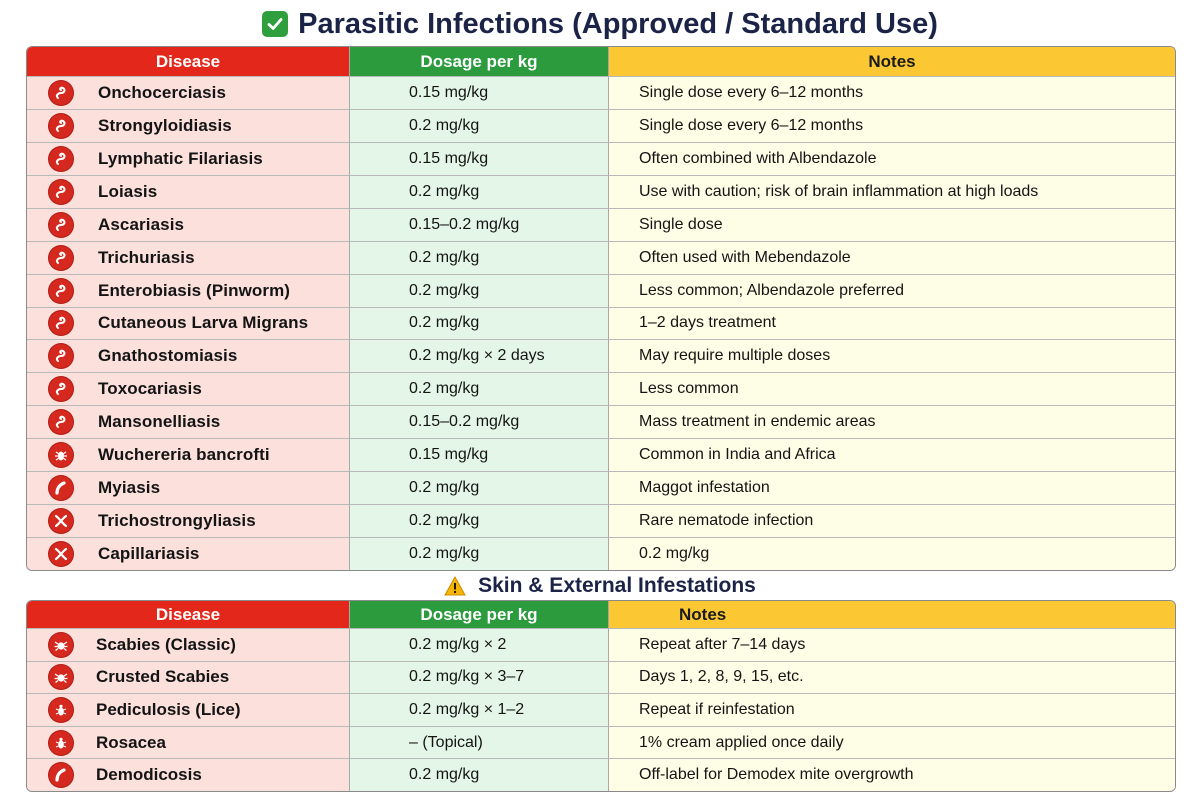  I want to click on disease-cell: Wuchereria bancrofti, so click(188, 455).